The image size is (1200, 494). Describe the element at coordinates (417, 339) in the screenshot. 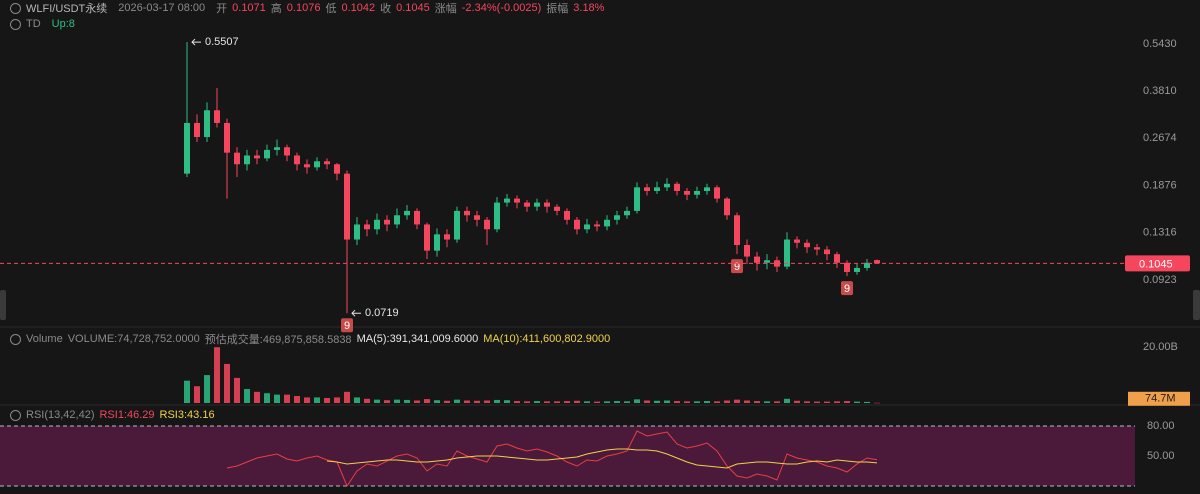

I see `volume-legend-item: MA(5):391,341,009.6000` at that location.